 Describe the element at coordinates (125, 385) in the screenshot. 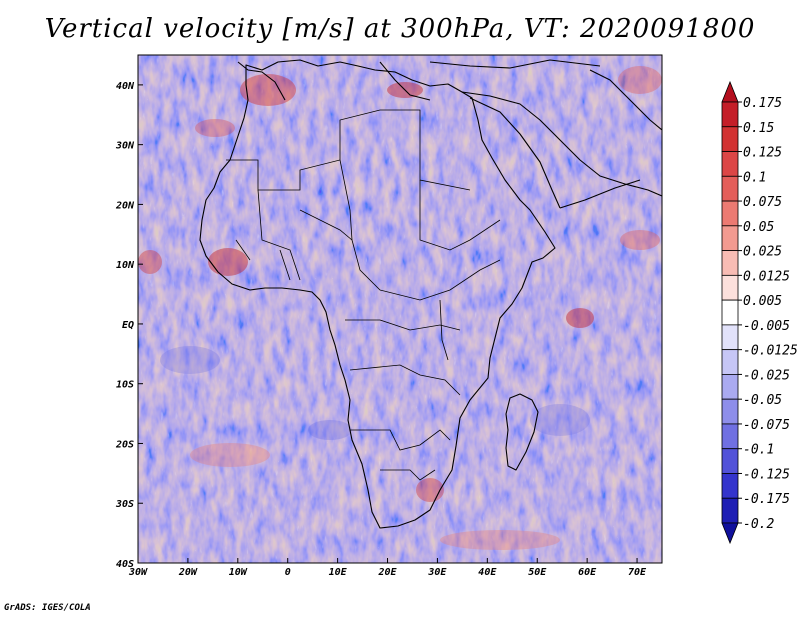

I see `lat-tick-label: 10S` at that location.